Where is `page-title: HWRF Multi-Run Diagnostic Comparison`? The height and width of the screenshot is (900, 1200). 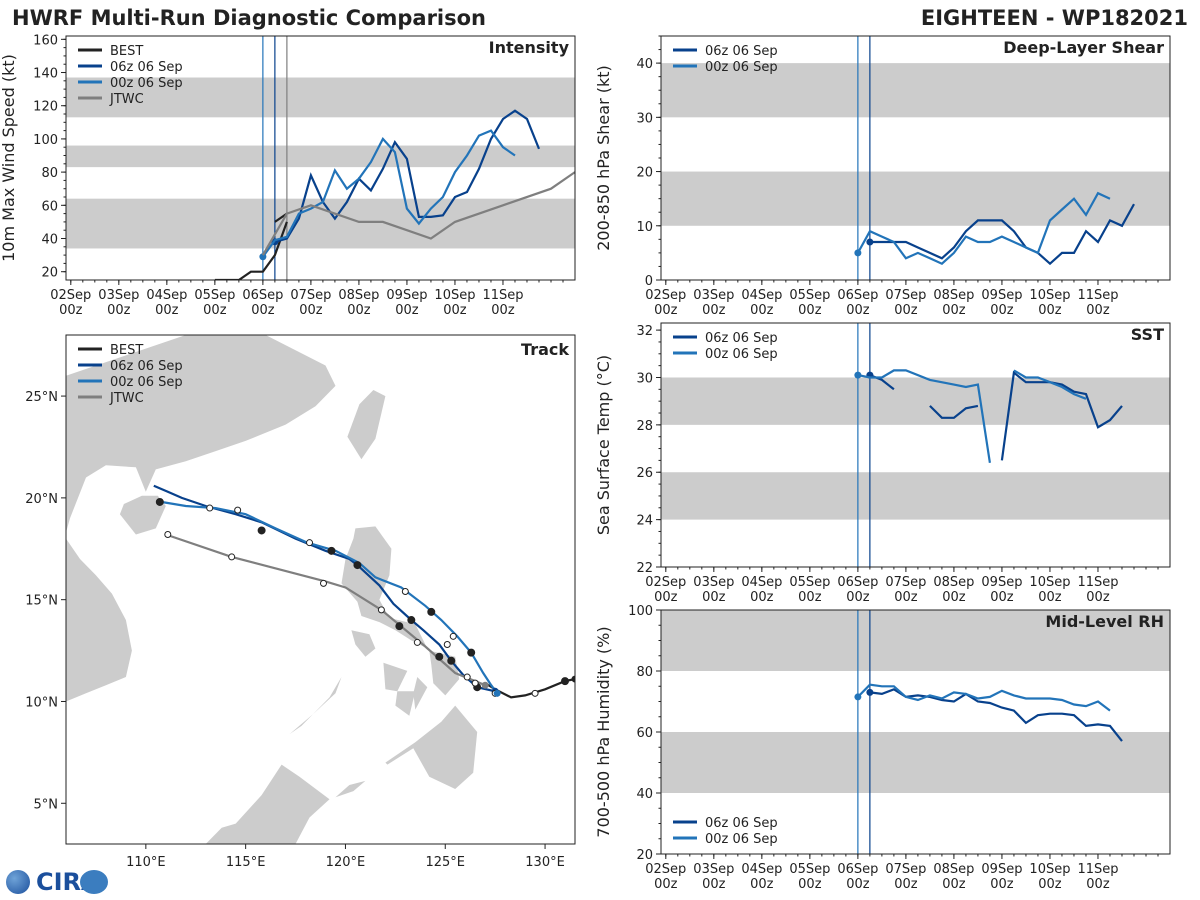 page-title: HWRF Multi-Run Diagnostic Comparison is located at coordinates (249, 18).